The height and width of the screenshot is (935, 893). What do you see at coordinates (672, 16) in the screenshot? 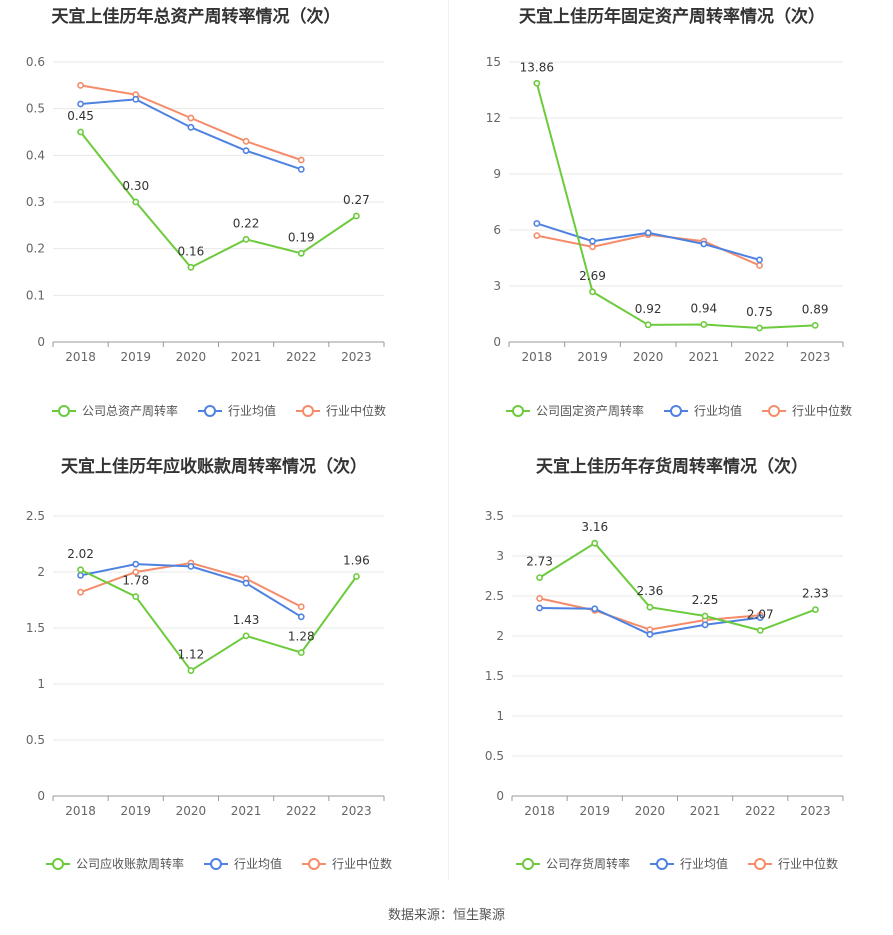
I see `chart-title: 天宜上佳历年固定资产周转率情况（次）` at bounding box center [672, 16].